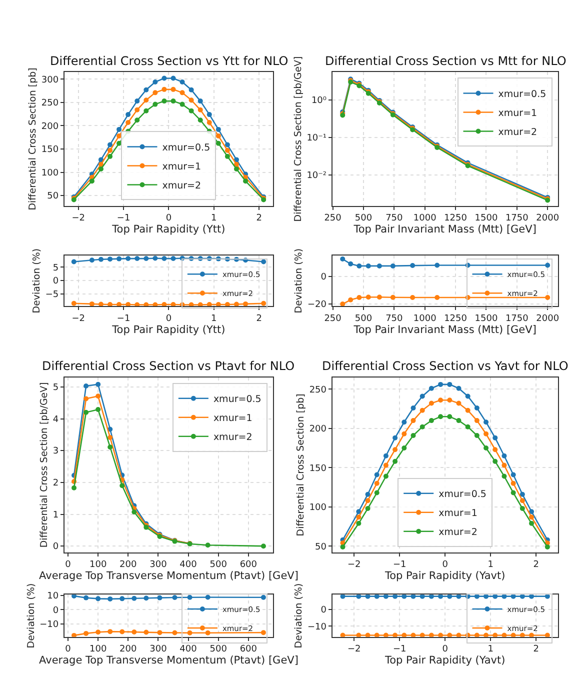 The height and width of the screenshot is (699, 573). Describe the element at coordinates (189, 649) in the screenshot. I see `x-tick-label: 400` at that location.